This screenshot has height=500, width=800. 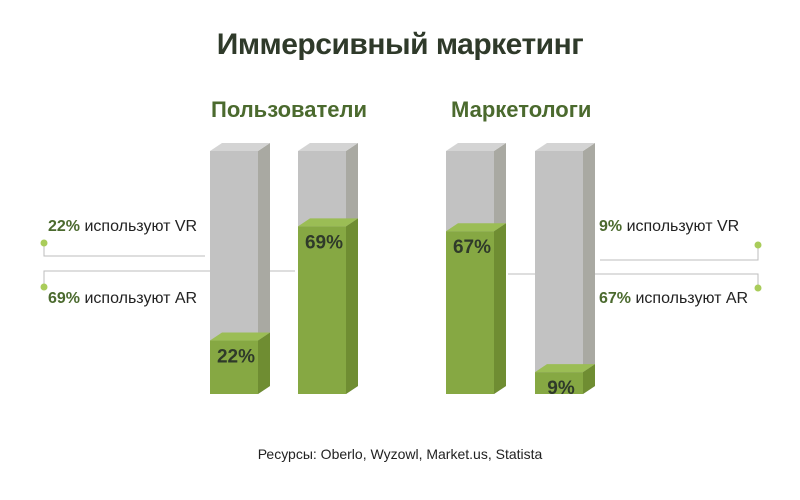 I want to click on bar-value-top-g0-b1, so click(x=328, y=222).